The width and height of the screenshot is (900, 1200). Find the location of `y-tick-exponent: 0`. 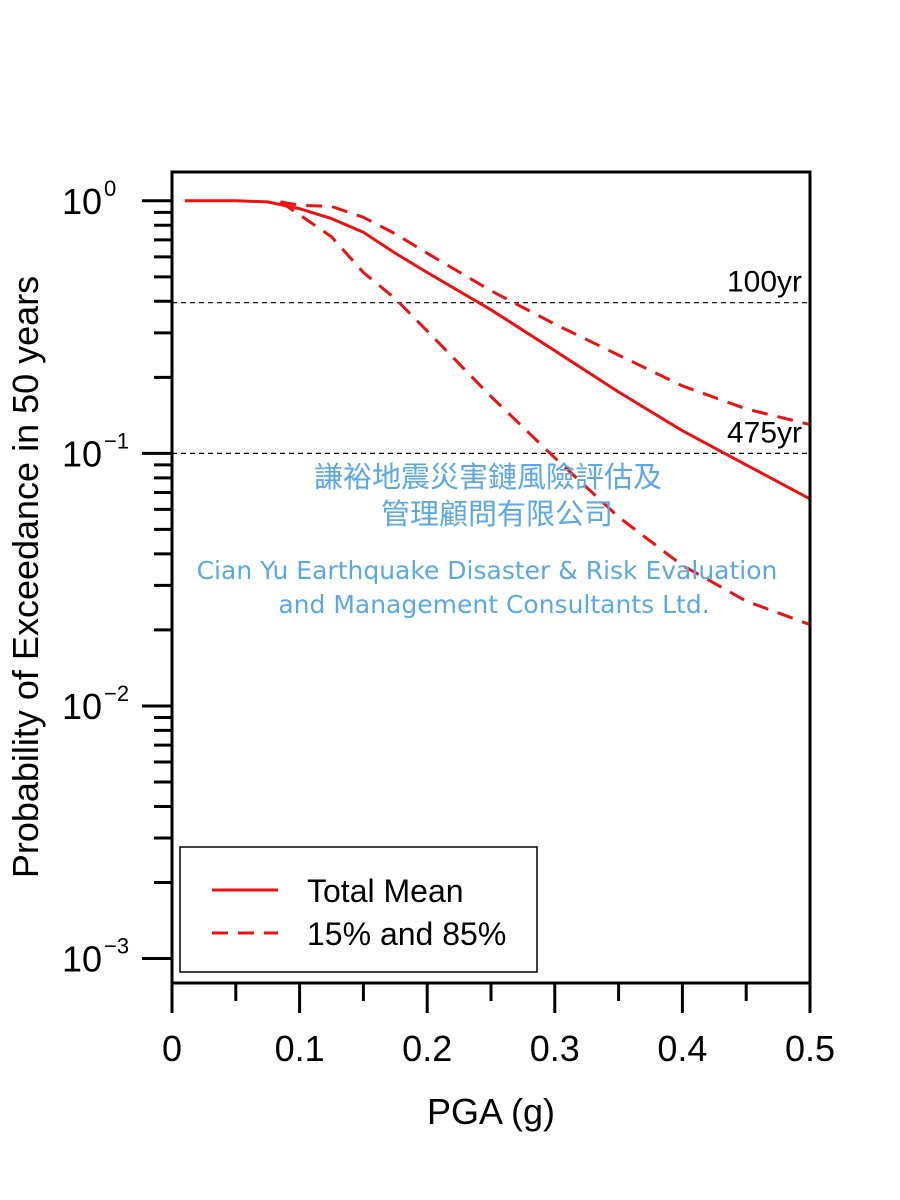

y-tick-exponent: 0 is located at coordinates (110, 188).